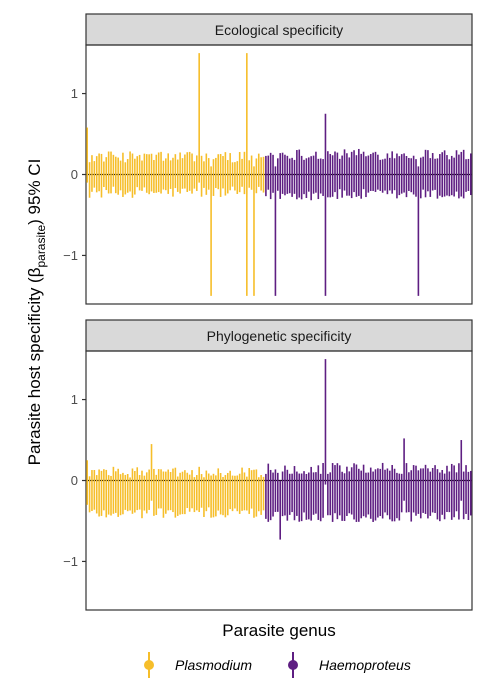 The height and width of the screenshot is (681, 482). Describe the element at coordinates (213, 665) in the screenshot. I see `legend-label: Plasmodium` at that location.